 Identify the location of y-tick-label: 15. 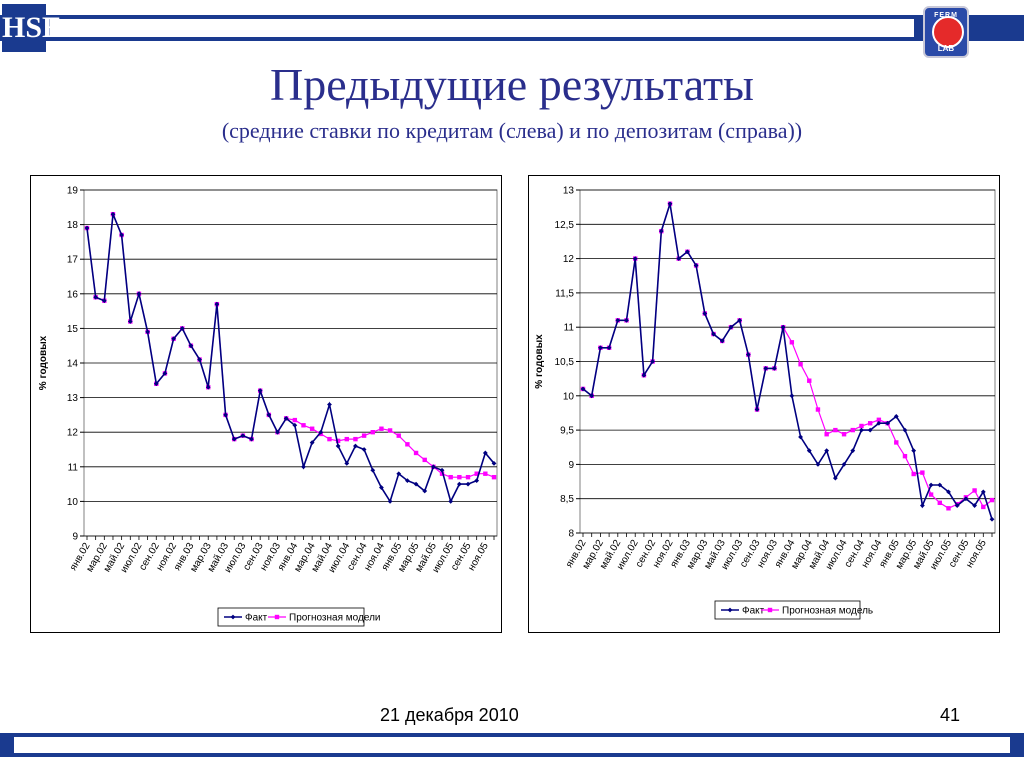
(73, 329).